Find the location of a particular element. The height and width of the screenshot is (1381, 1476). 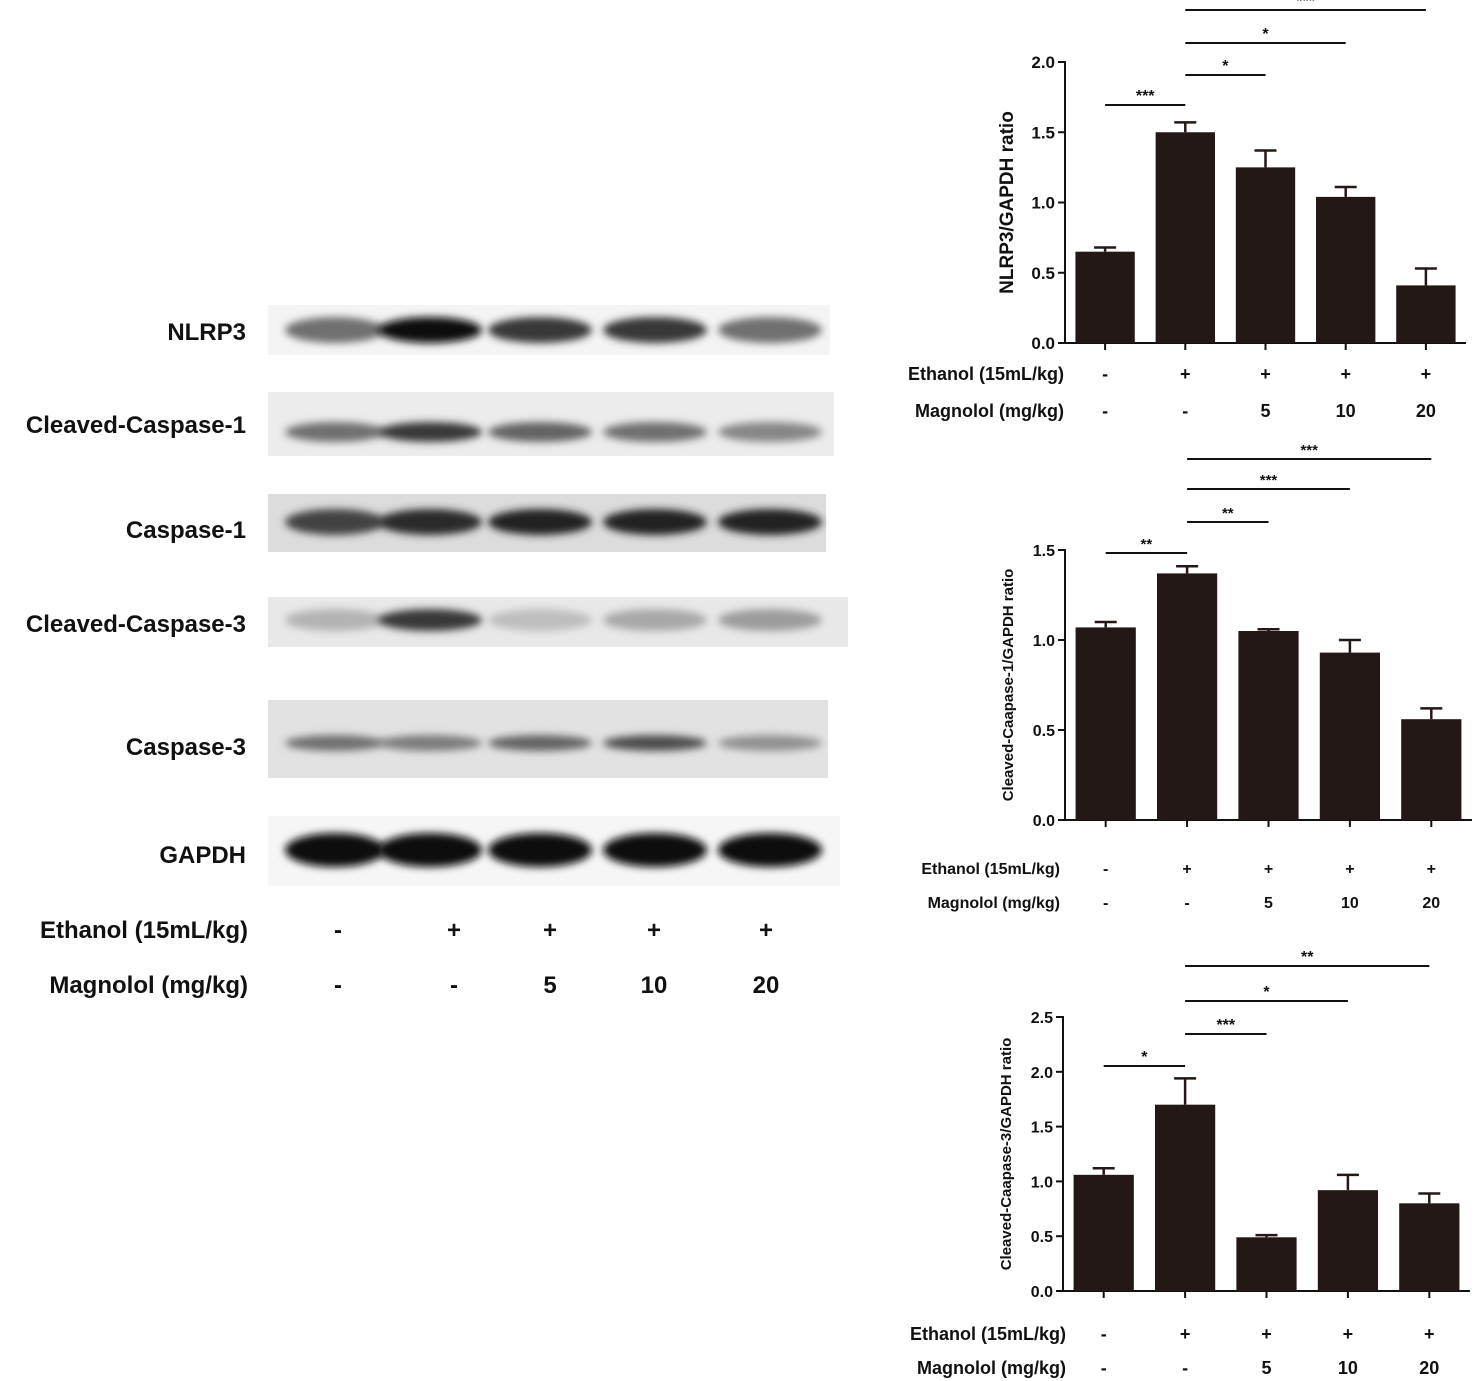

y-axis-label: Cleaved-Caapase-1/GAPDH ratio is located at coordinates (1008, 685).